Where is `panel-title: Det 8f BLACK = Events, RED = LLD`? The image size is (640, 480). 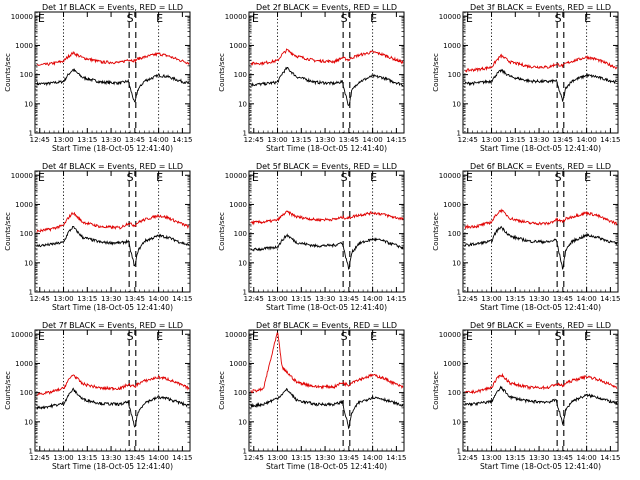
panel-title: Det 8f BLACK = Events, RED = LLD is located at coordinates (326, 325).